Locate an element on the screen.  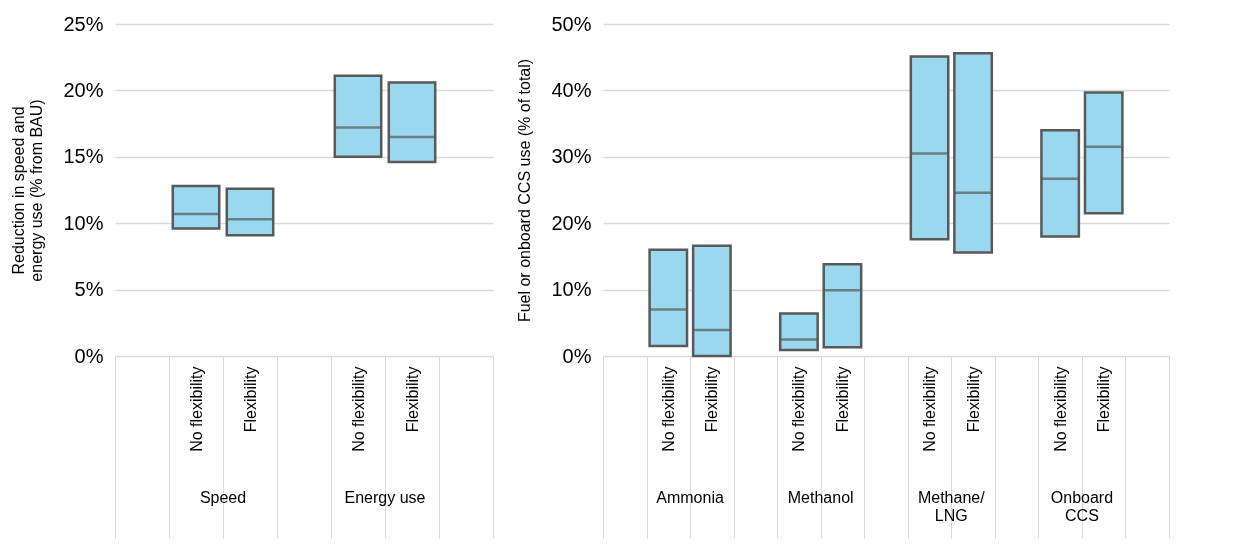
text: Ammonia is located at coordinates (690, 497).